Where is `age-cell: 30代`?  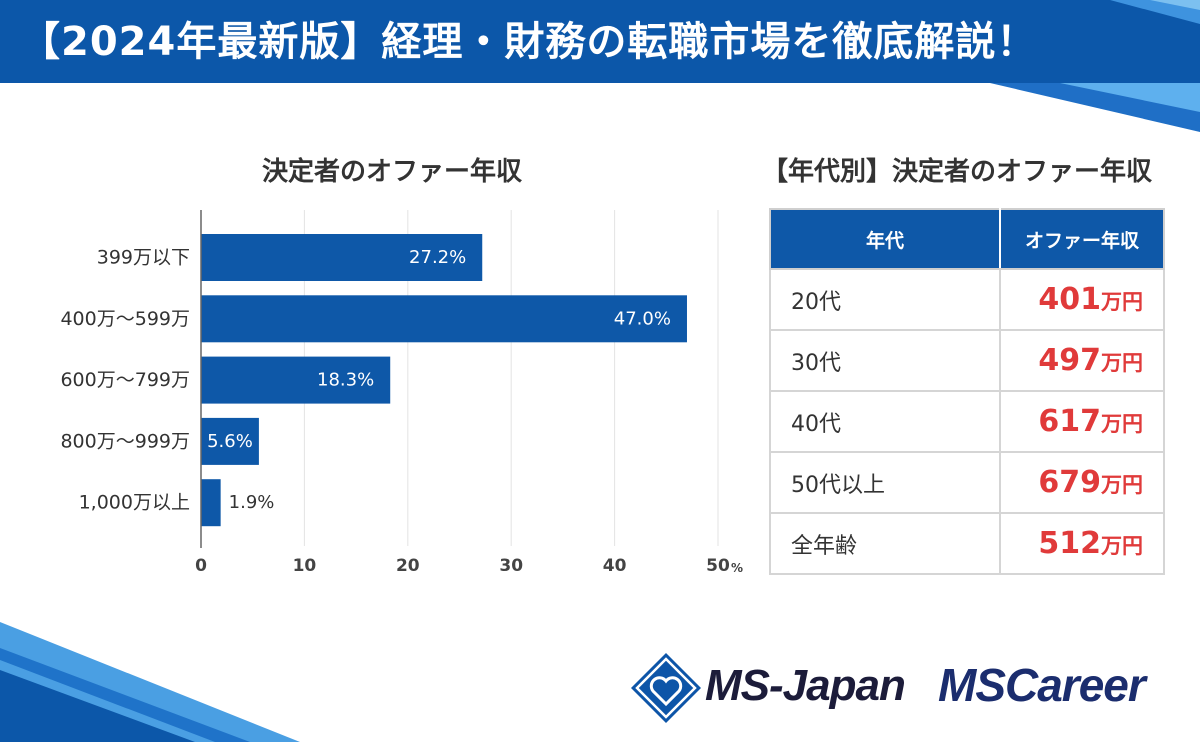
age-cell: 30代 is located at coordinates (885, 360).